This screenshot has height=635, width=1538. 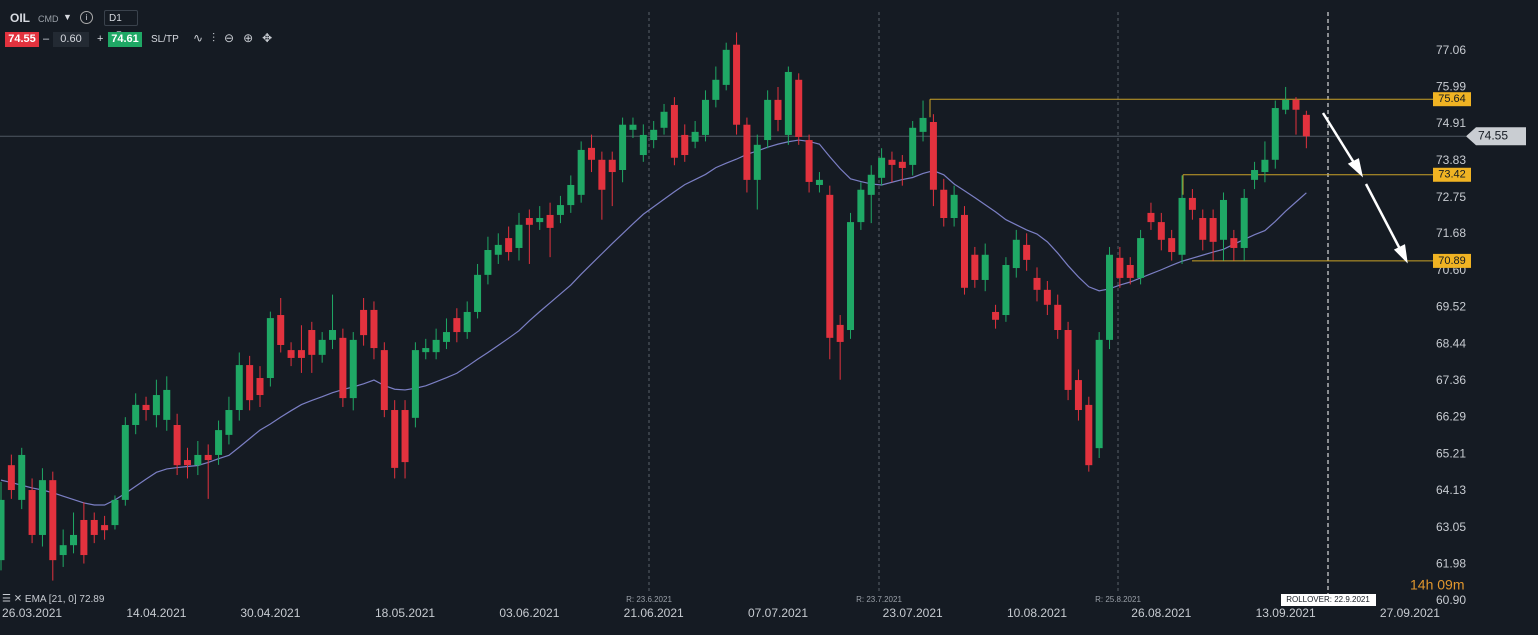 I want to click on sell-button: 74.55, so click(x=22, y=39).